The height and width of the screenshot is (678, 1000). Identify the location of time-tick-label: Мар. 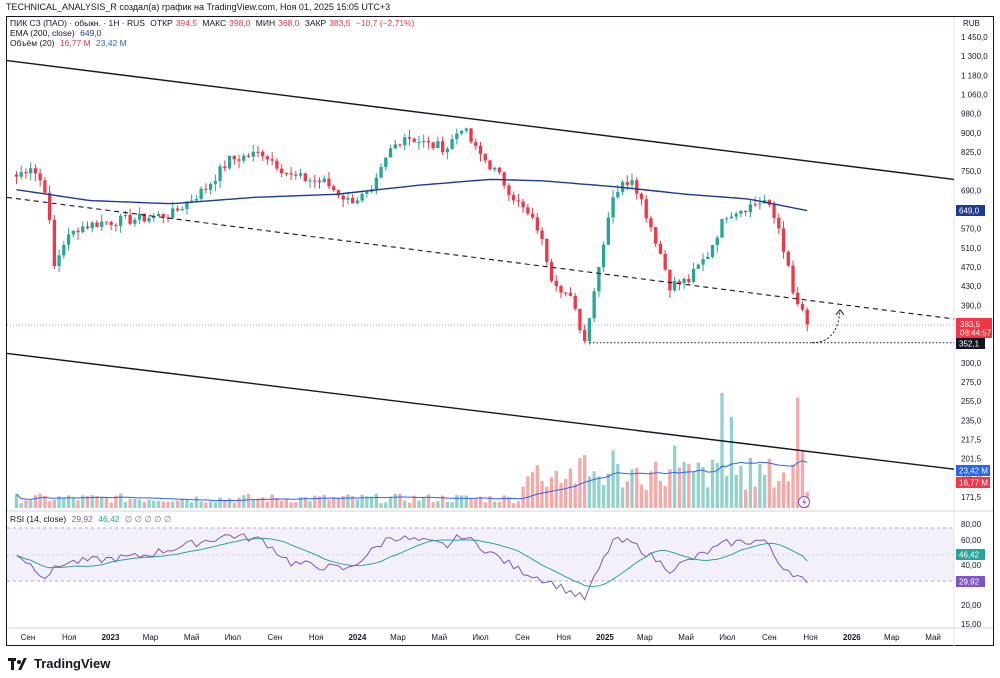
(398, 637).